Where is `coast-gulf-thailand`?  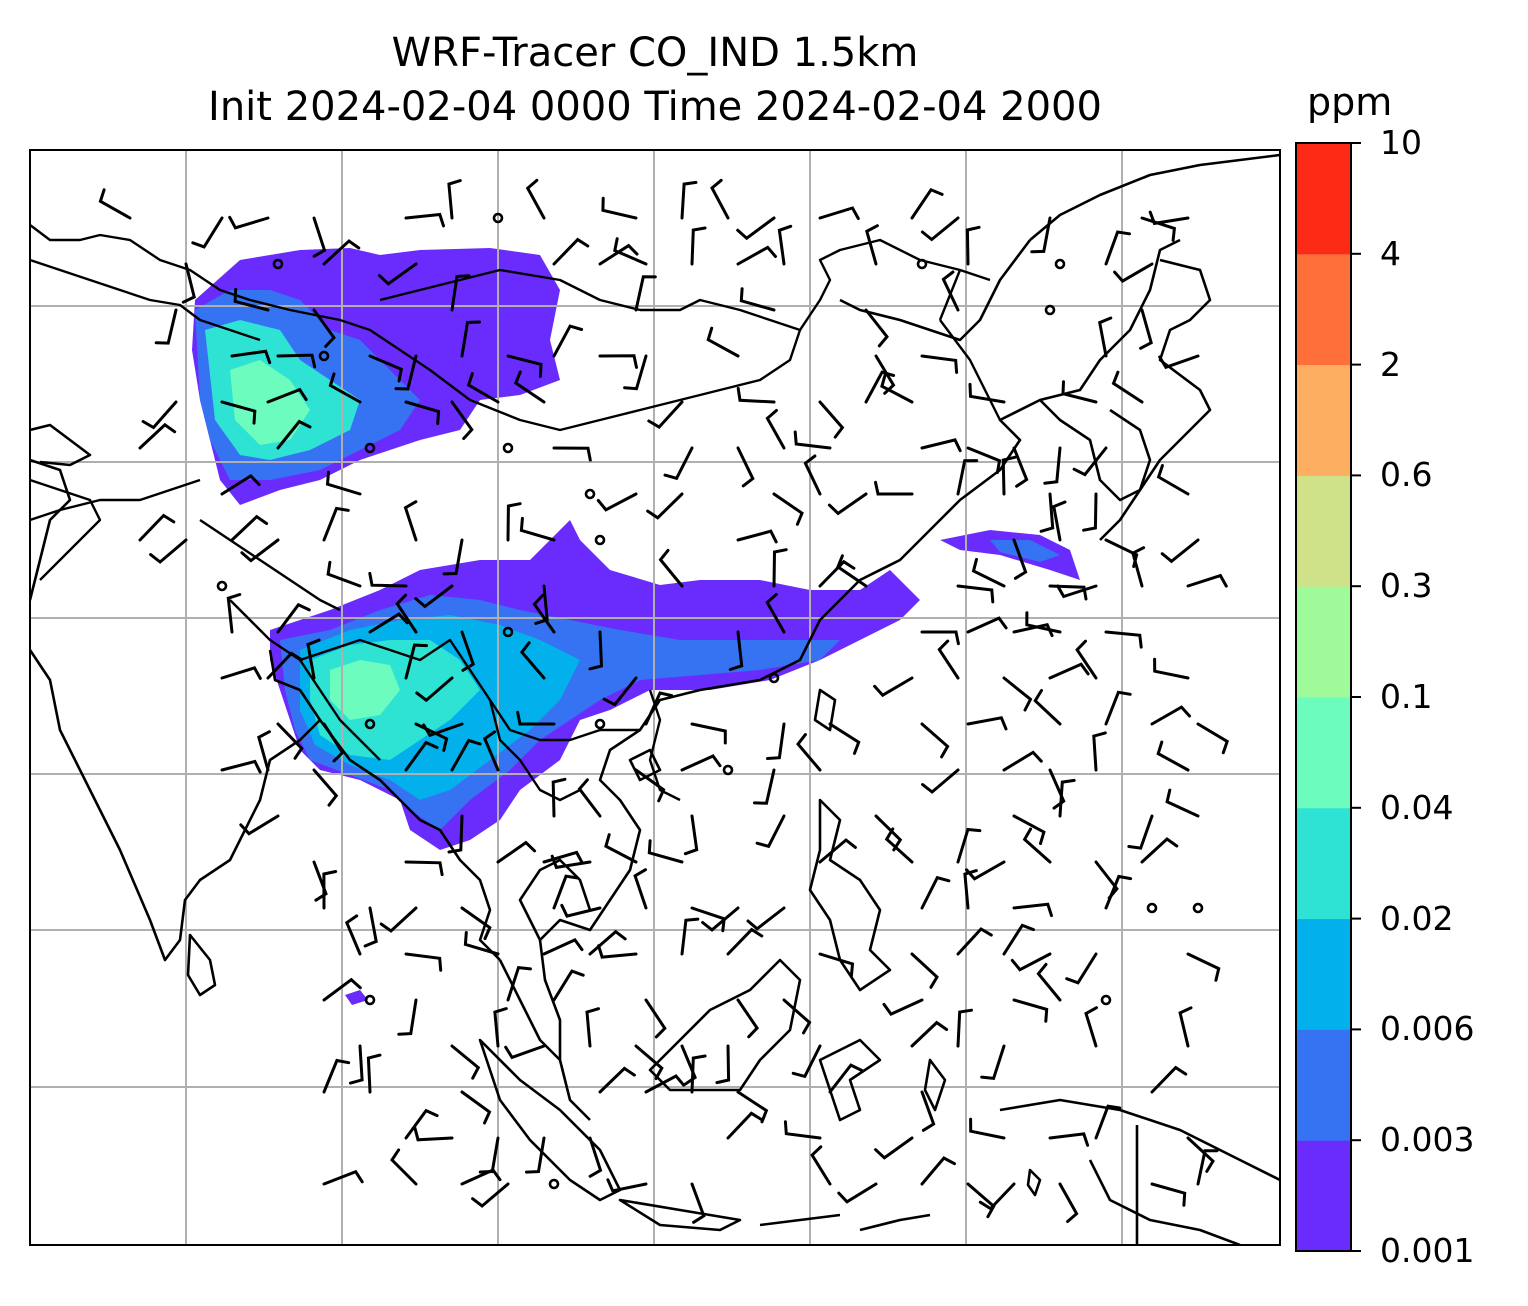 coast-gulf-thailand is located at coordinates (555, 899).